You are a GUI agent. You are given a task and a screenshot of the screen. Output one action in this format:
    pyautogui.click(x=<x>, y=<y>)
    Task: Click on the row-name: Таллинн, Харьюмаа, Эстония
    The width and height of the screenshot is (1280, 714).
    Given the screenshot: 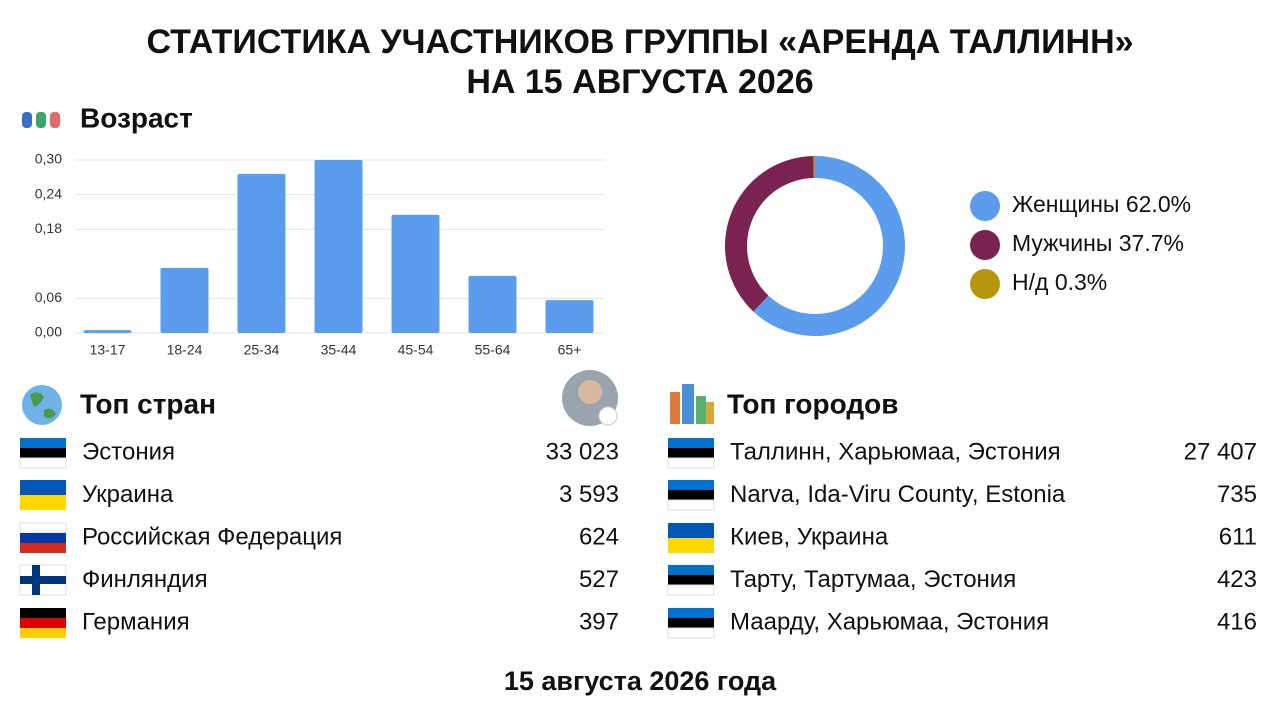 What is the action you would take?
    pyautogui.click(x=895, y=451)
    